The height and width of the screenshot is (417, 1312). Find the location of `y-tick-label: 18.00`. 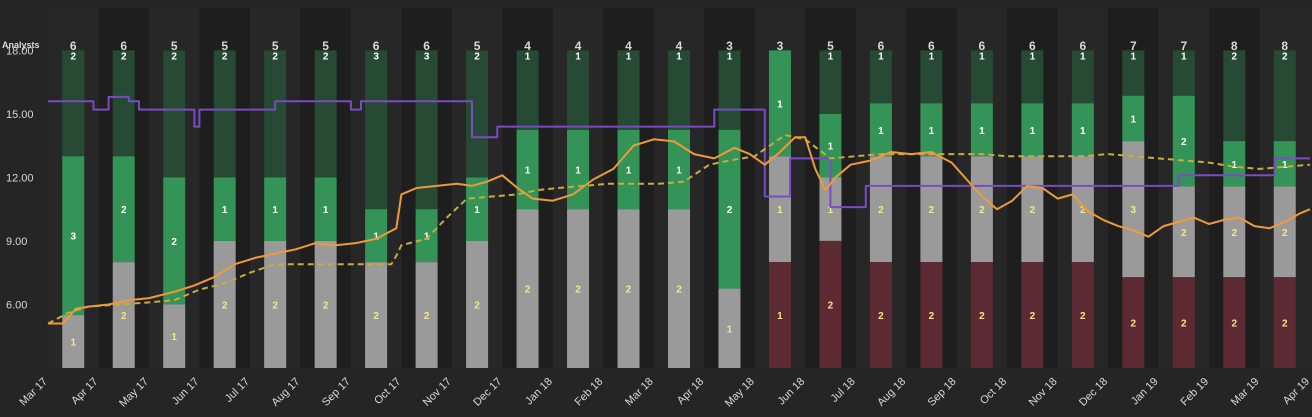

y-tick-label: 18.00 is located at coordinates (20, 51).